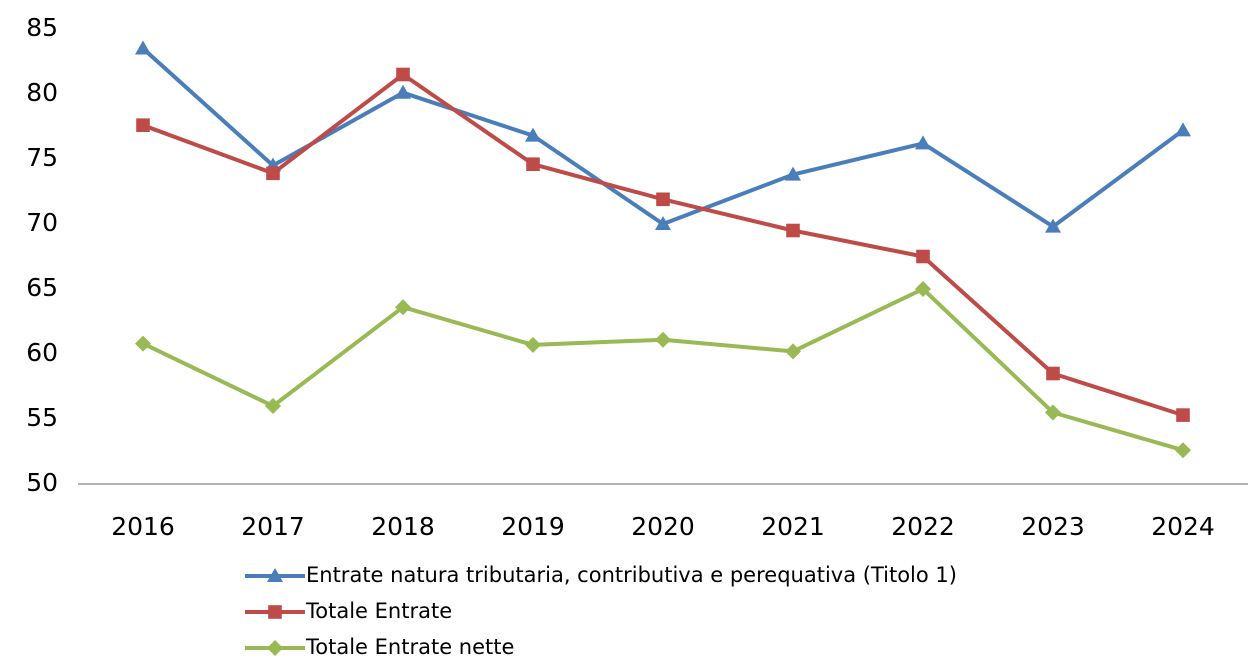 Image resolution: width=1249 pixels, height=663 pixels. What do you see at coordinates (42, 352) in the screenshot?
I see `y-tick-label: 60` at bounding box center [42, 352].